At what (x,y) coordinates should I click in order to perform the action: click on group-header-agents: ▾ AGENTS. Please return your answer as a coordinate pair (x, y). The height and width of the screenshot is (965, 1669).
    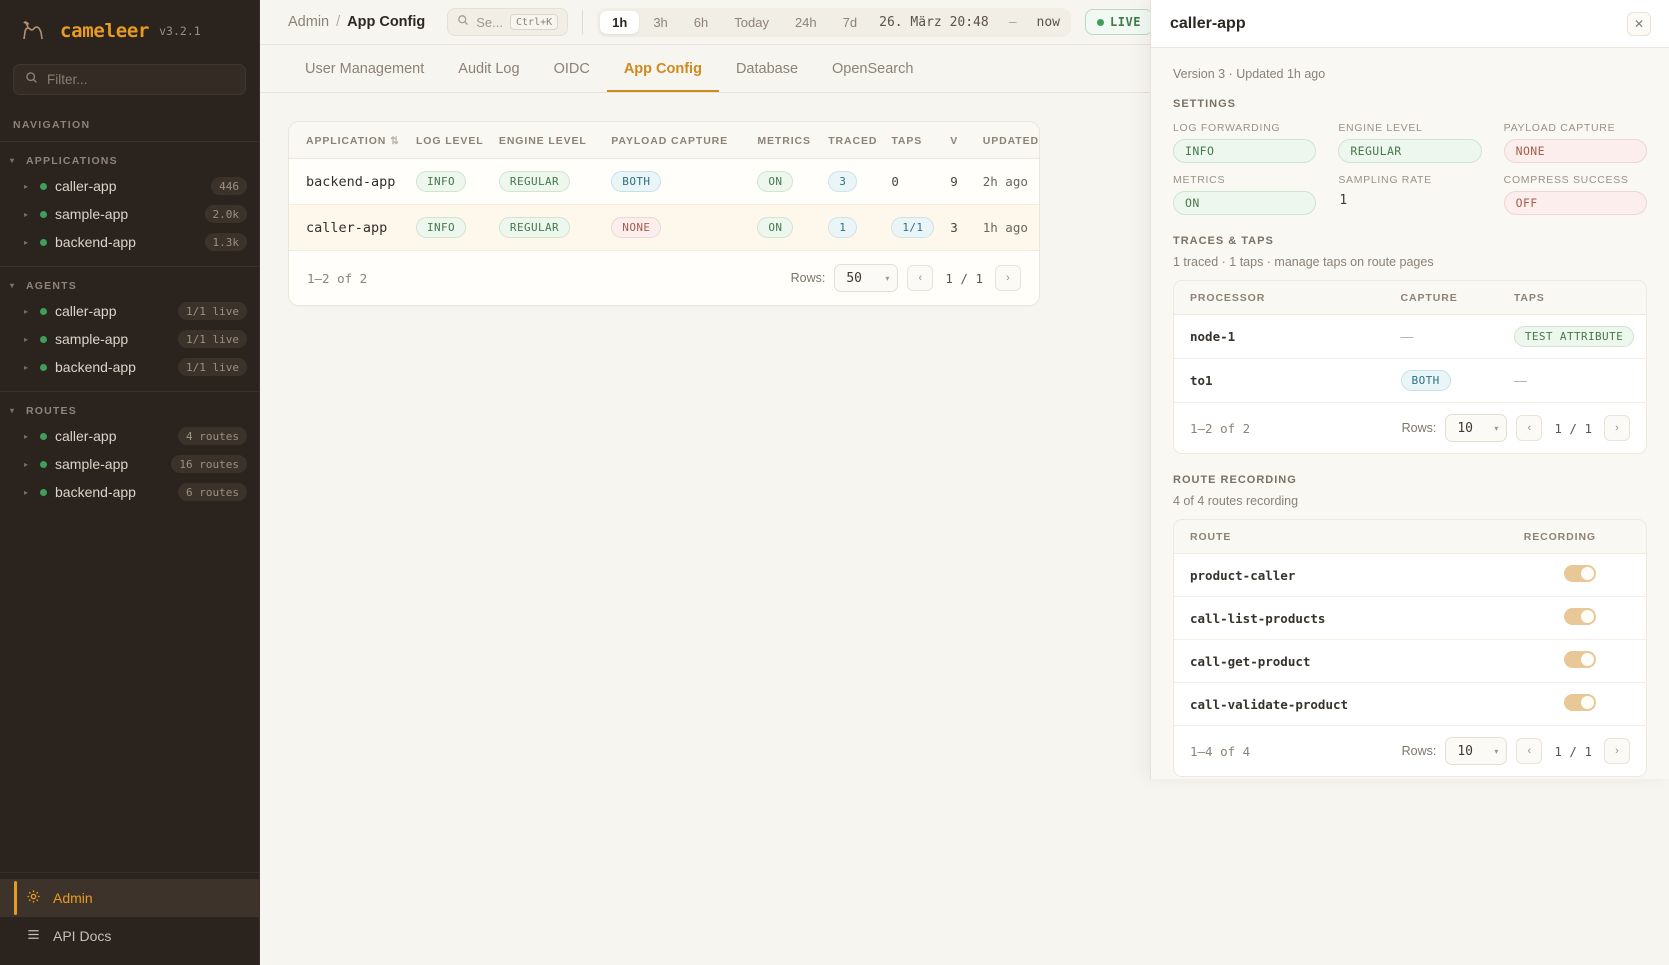
    Looking at the image, I should click on (129, 286).